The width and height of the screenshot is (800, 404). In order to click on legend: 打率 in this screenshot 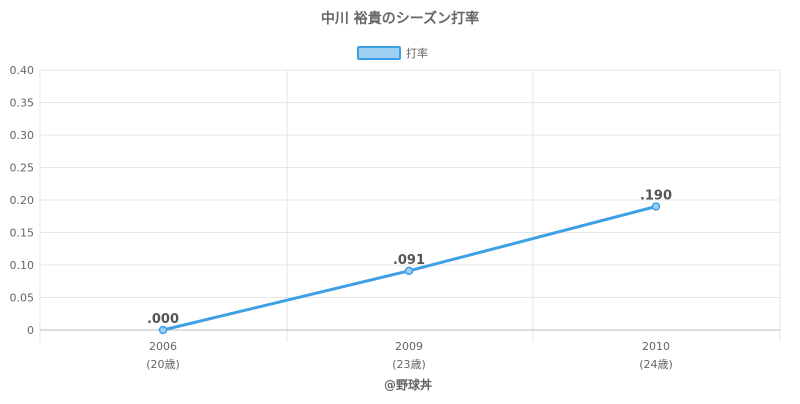, I will do `click(392, 53)`.